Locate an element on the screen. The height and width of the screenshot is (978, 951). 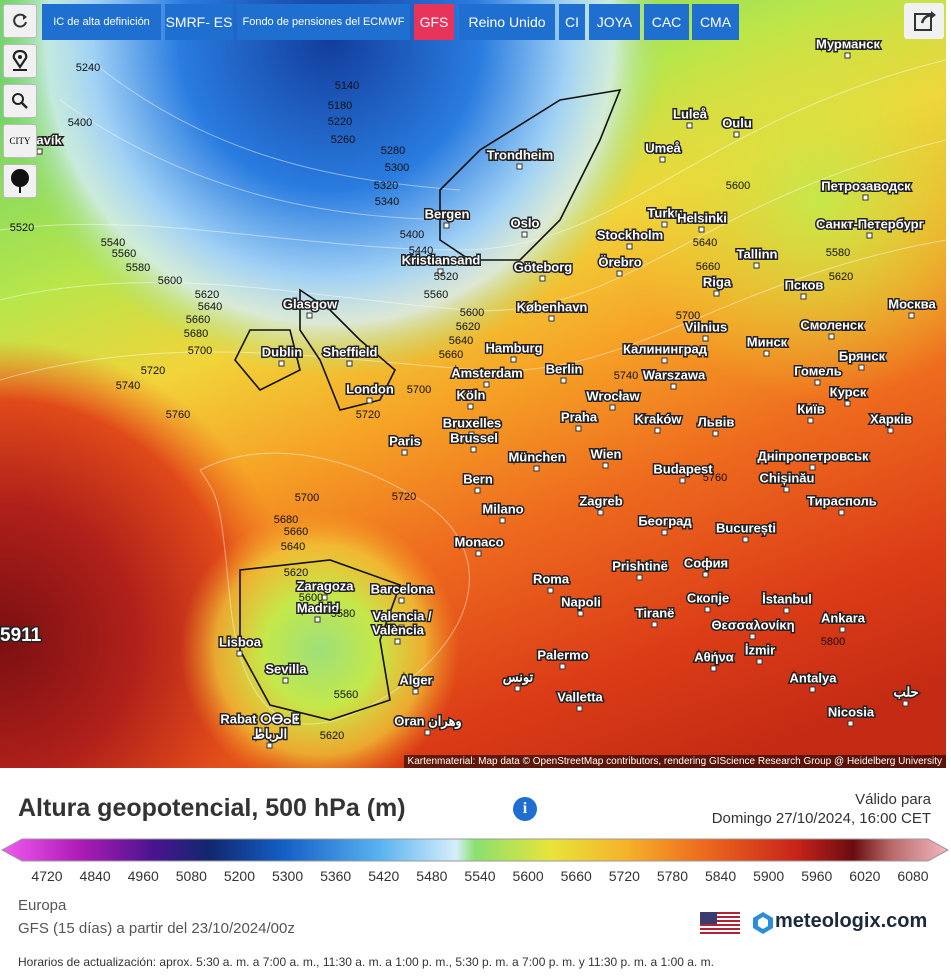
toolbar-button: CI is located at coordinates (572, 22).